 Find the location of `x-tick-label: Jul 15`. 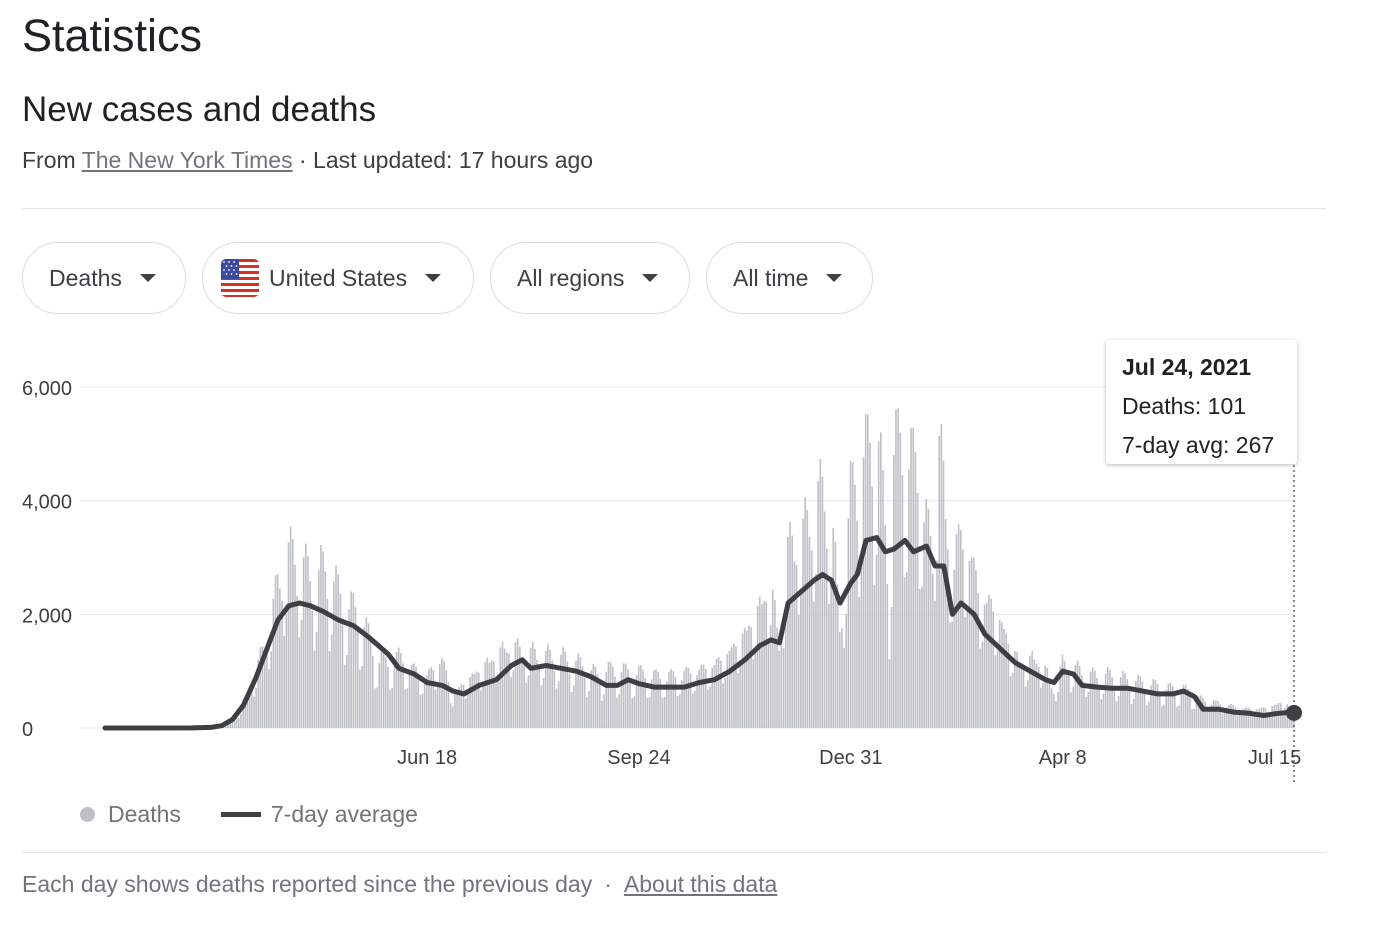

x-tick-label: Jul 15 is located at coordinates (1274, 758).